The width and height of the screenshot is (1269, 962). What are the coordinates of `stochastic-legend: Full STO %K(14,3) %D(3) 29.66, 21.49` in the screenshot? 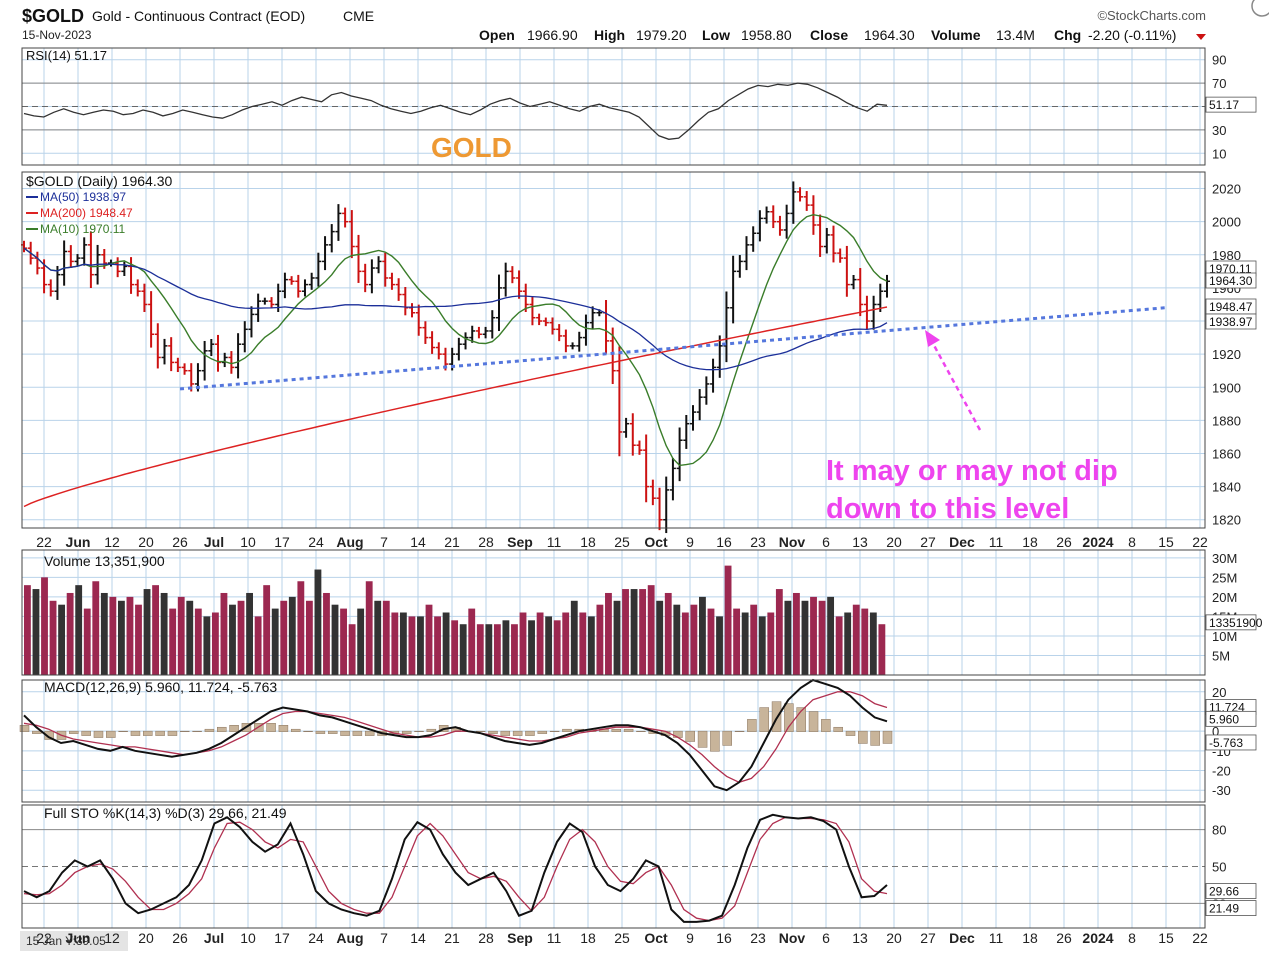 It's located at (165, 813).